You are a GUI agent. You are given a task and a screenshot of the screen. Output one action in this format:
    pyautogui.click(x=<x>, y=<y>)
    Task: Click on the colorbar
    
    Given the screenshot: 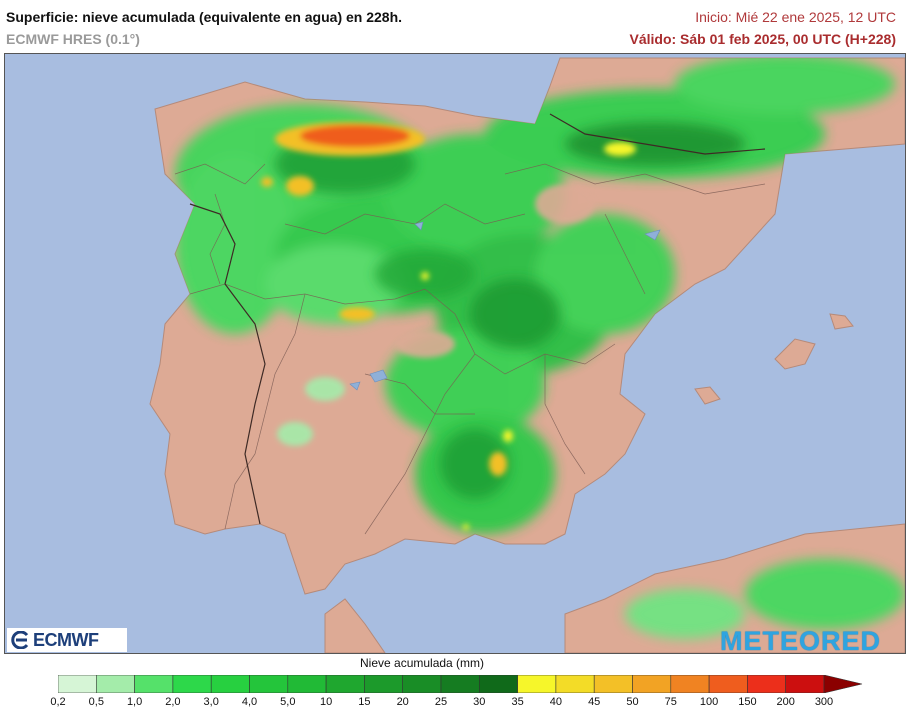 What is the action you would take?
    pyautogui.click(x=460, y=684)
    